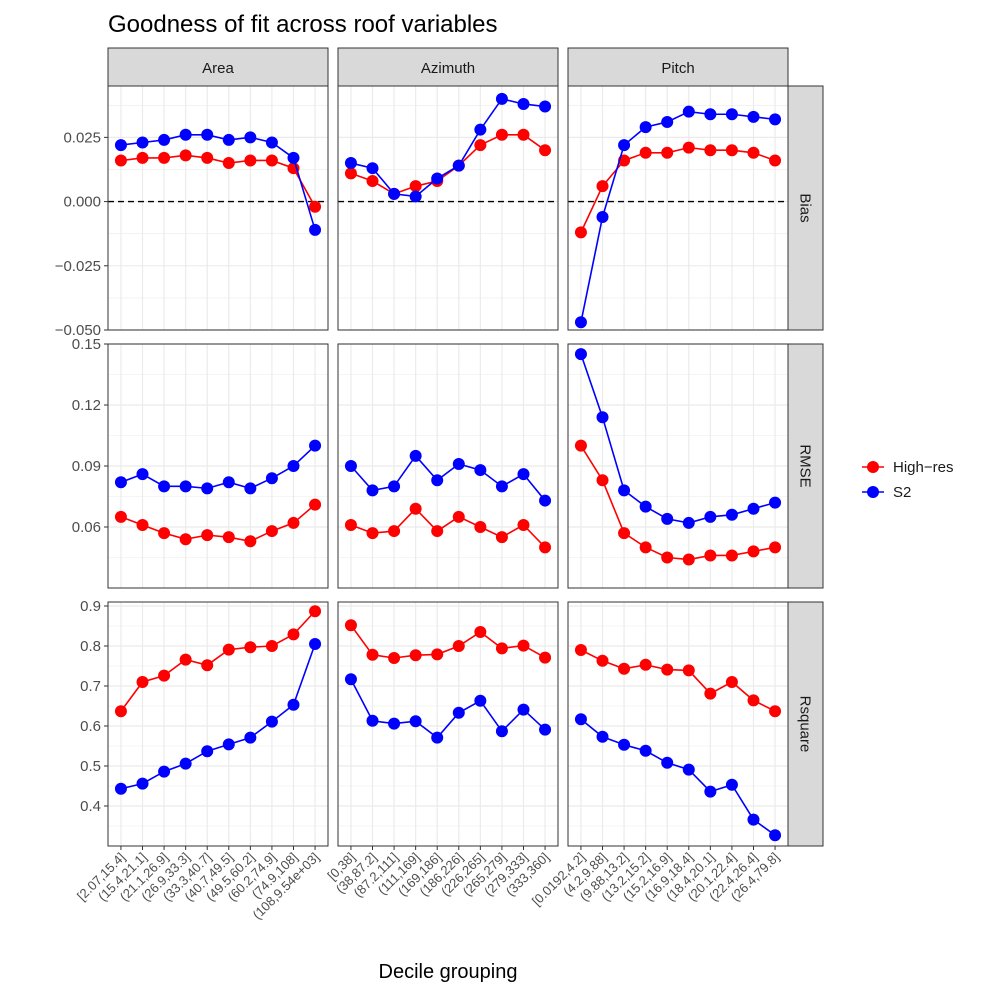 The image size is (997, 997). What do you see at coordinates (873, 492) in the screenshot?
I see `legend-key-point-s2` at bounding box center [873, 492].